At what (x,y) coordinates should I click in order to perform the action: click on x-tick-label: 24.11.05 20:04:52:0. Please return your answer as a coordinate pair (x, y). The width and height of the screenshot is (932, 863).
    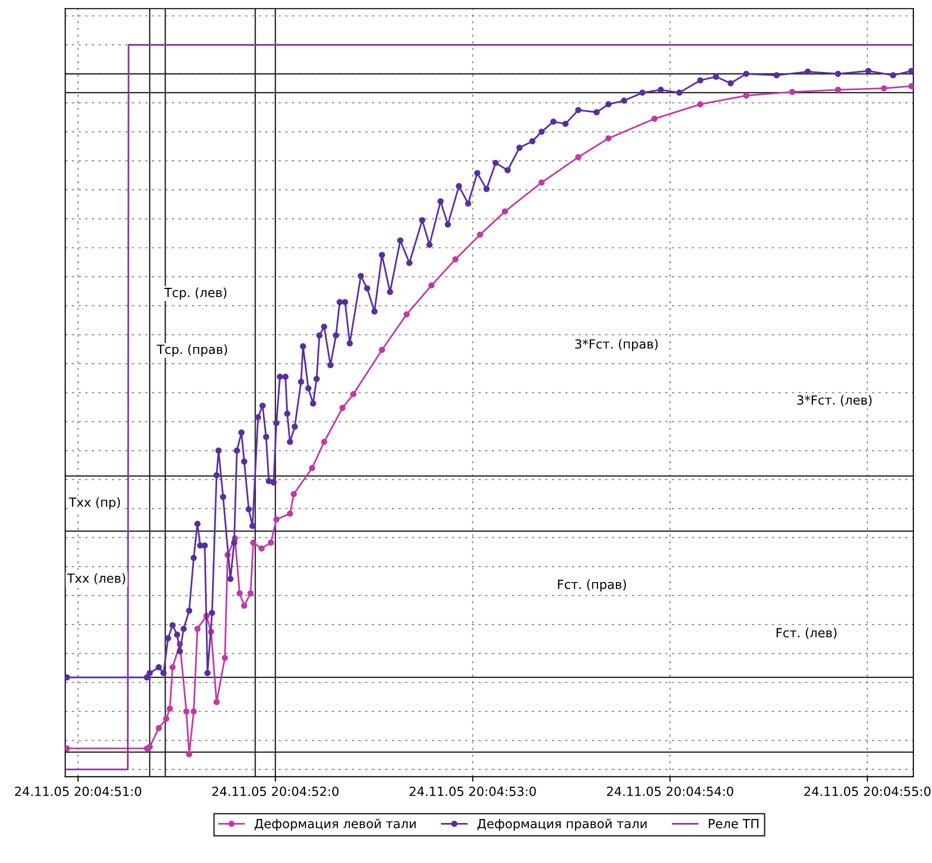
    Looking at the image, I should click on (275, 791).